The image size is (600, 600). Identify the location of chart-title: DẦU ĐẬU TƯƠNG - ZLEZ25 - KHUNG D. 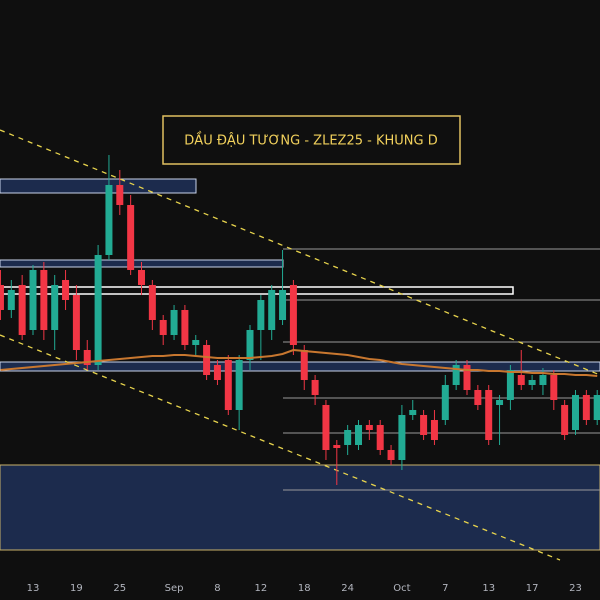
(310, 140).